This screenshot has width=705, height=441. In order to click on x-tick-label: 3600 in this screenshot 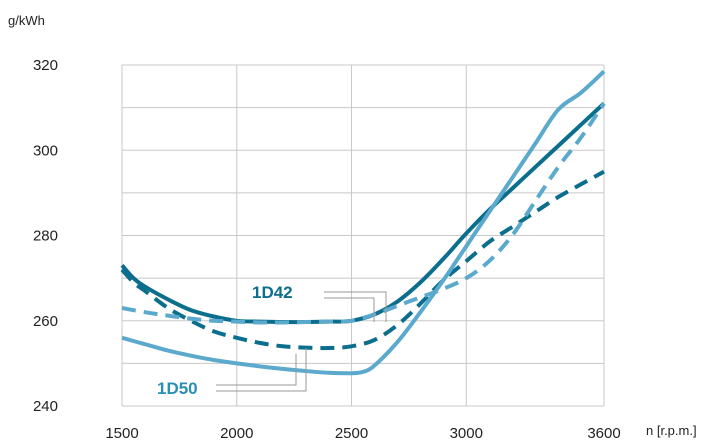, I will do `click(603, 433)`.